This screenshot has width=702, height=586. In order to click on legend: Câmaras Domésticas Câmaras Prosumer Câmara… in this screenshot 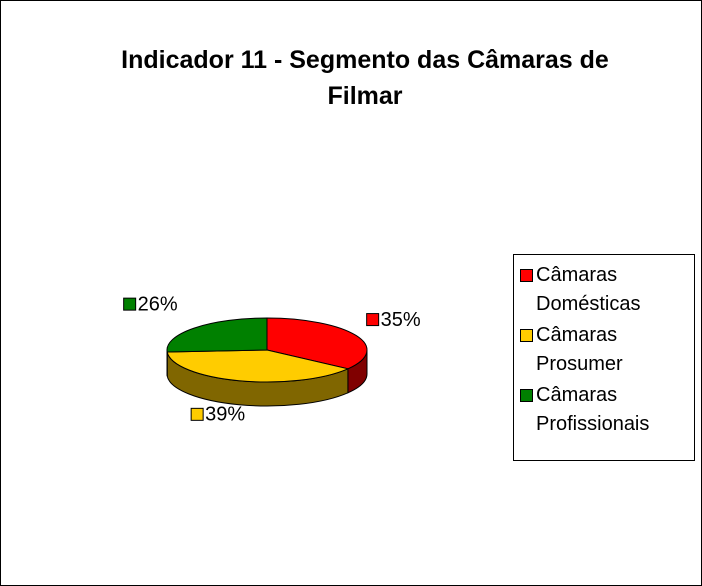, I will do `click(604, 357)`.